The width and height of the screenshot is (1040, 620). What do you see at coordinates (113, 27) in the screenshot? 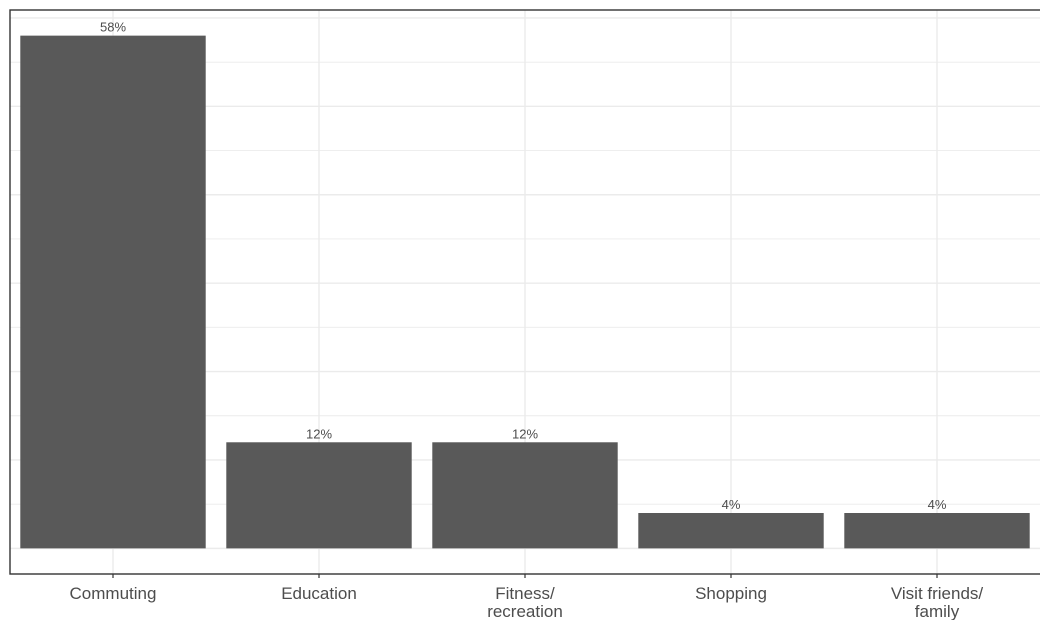
I see `data-label: 58%` at bounding box center [113, 27].